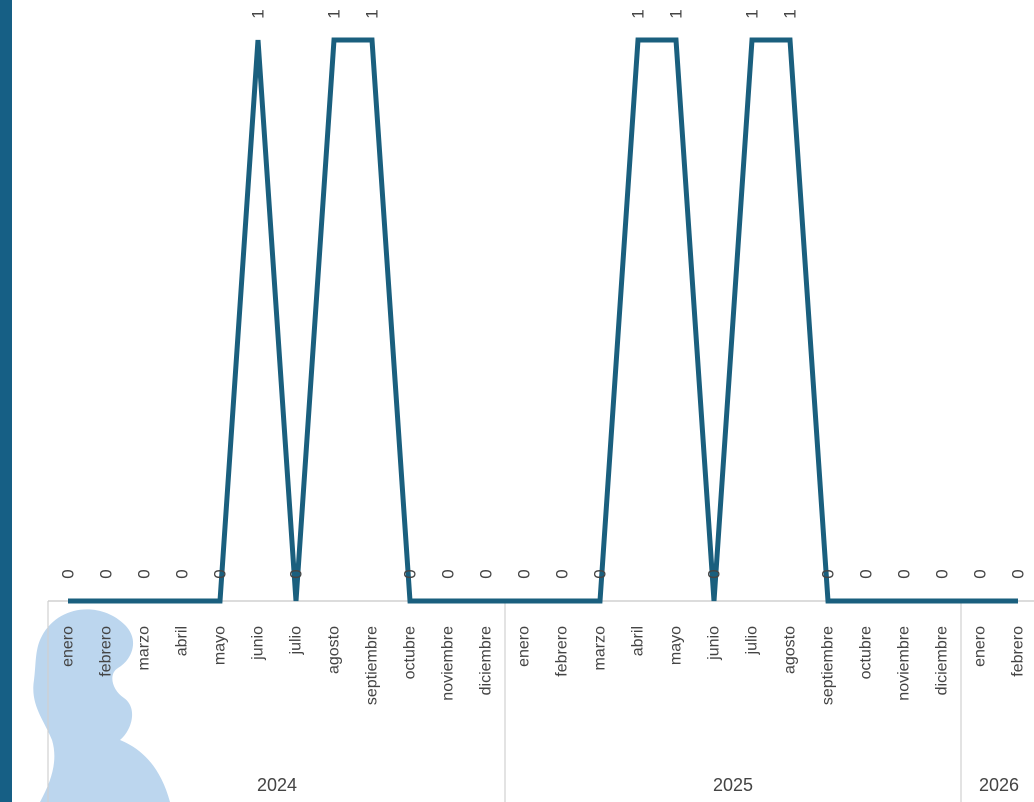 The height and width of the screenshot is (802, 1034). I want to click on profile-head-silhouette-icon, so click(101, 705).